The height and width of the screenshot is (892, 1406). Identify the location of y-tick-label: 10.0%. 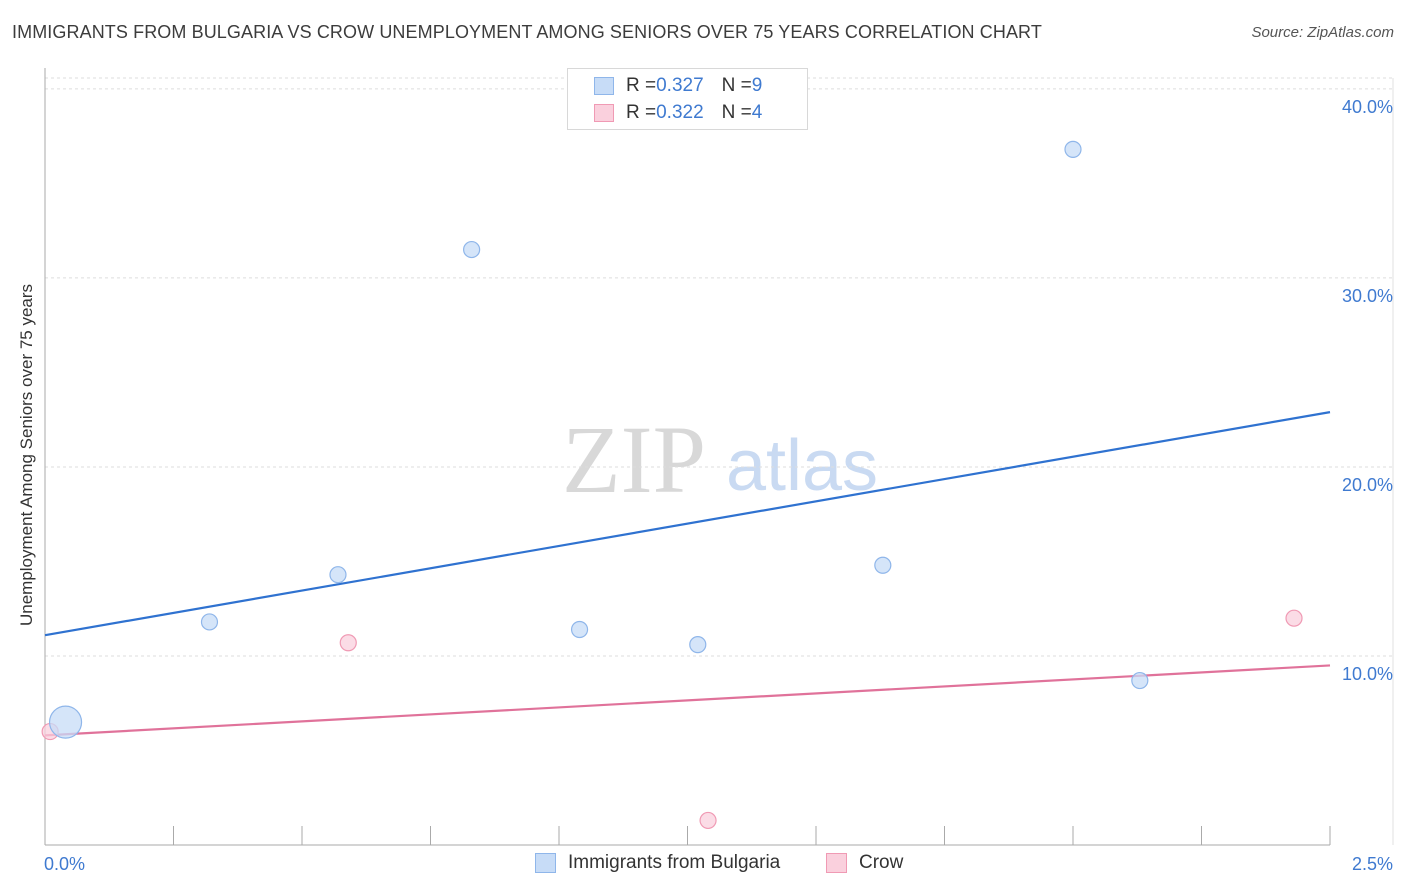
(1367, 674).